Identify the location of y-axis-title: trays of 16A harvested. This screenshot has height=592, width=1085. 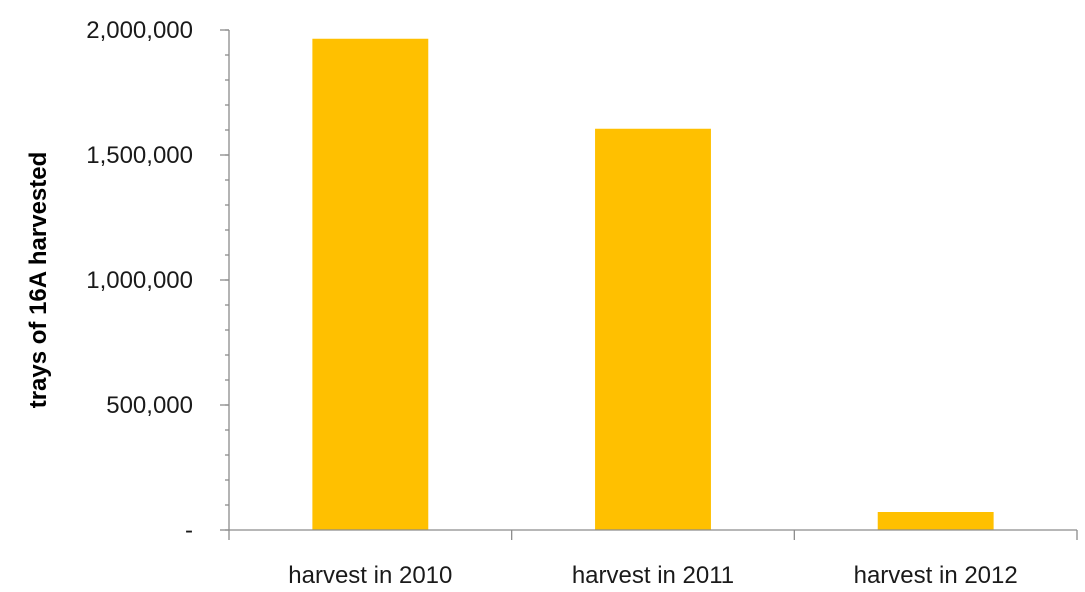
(38, 280).